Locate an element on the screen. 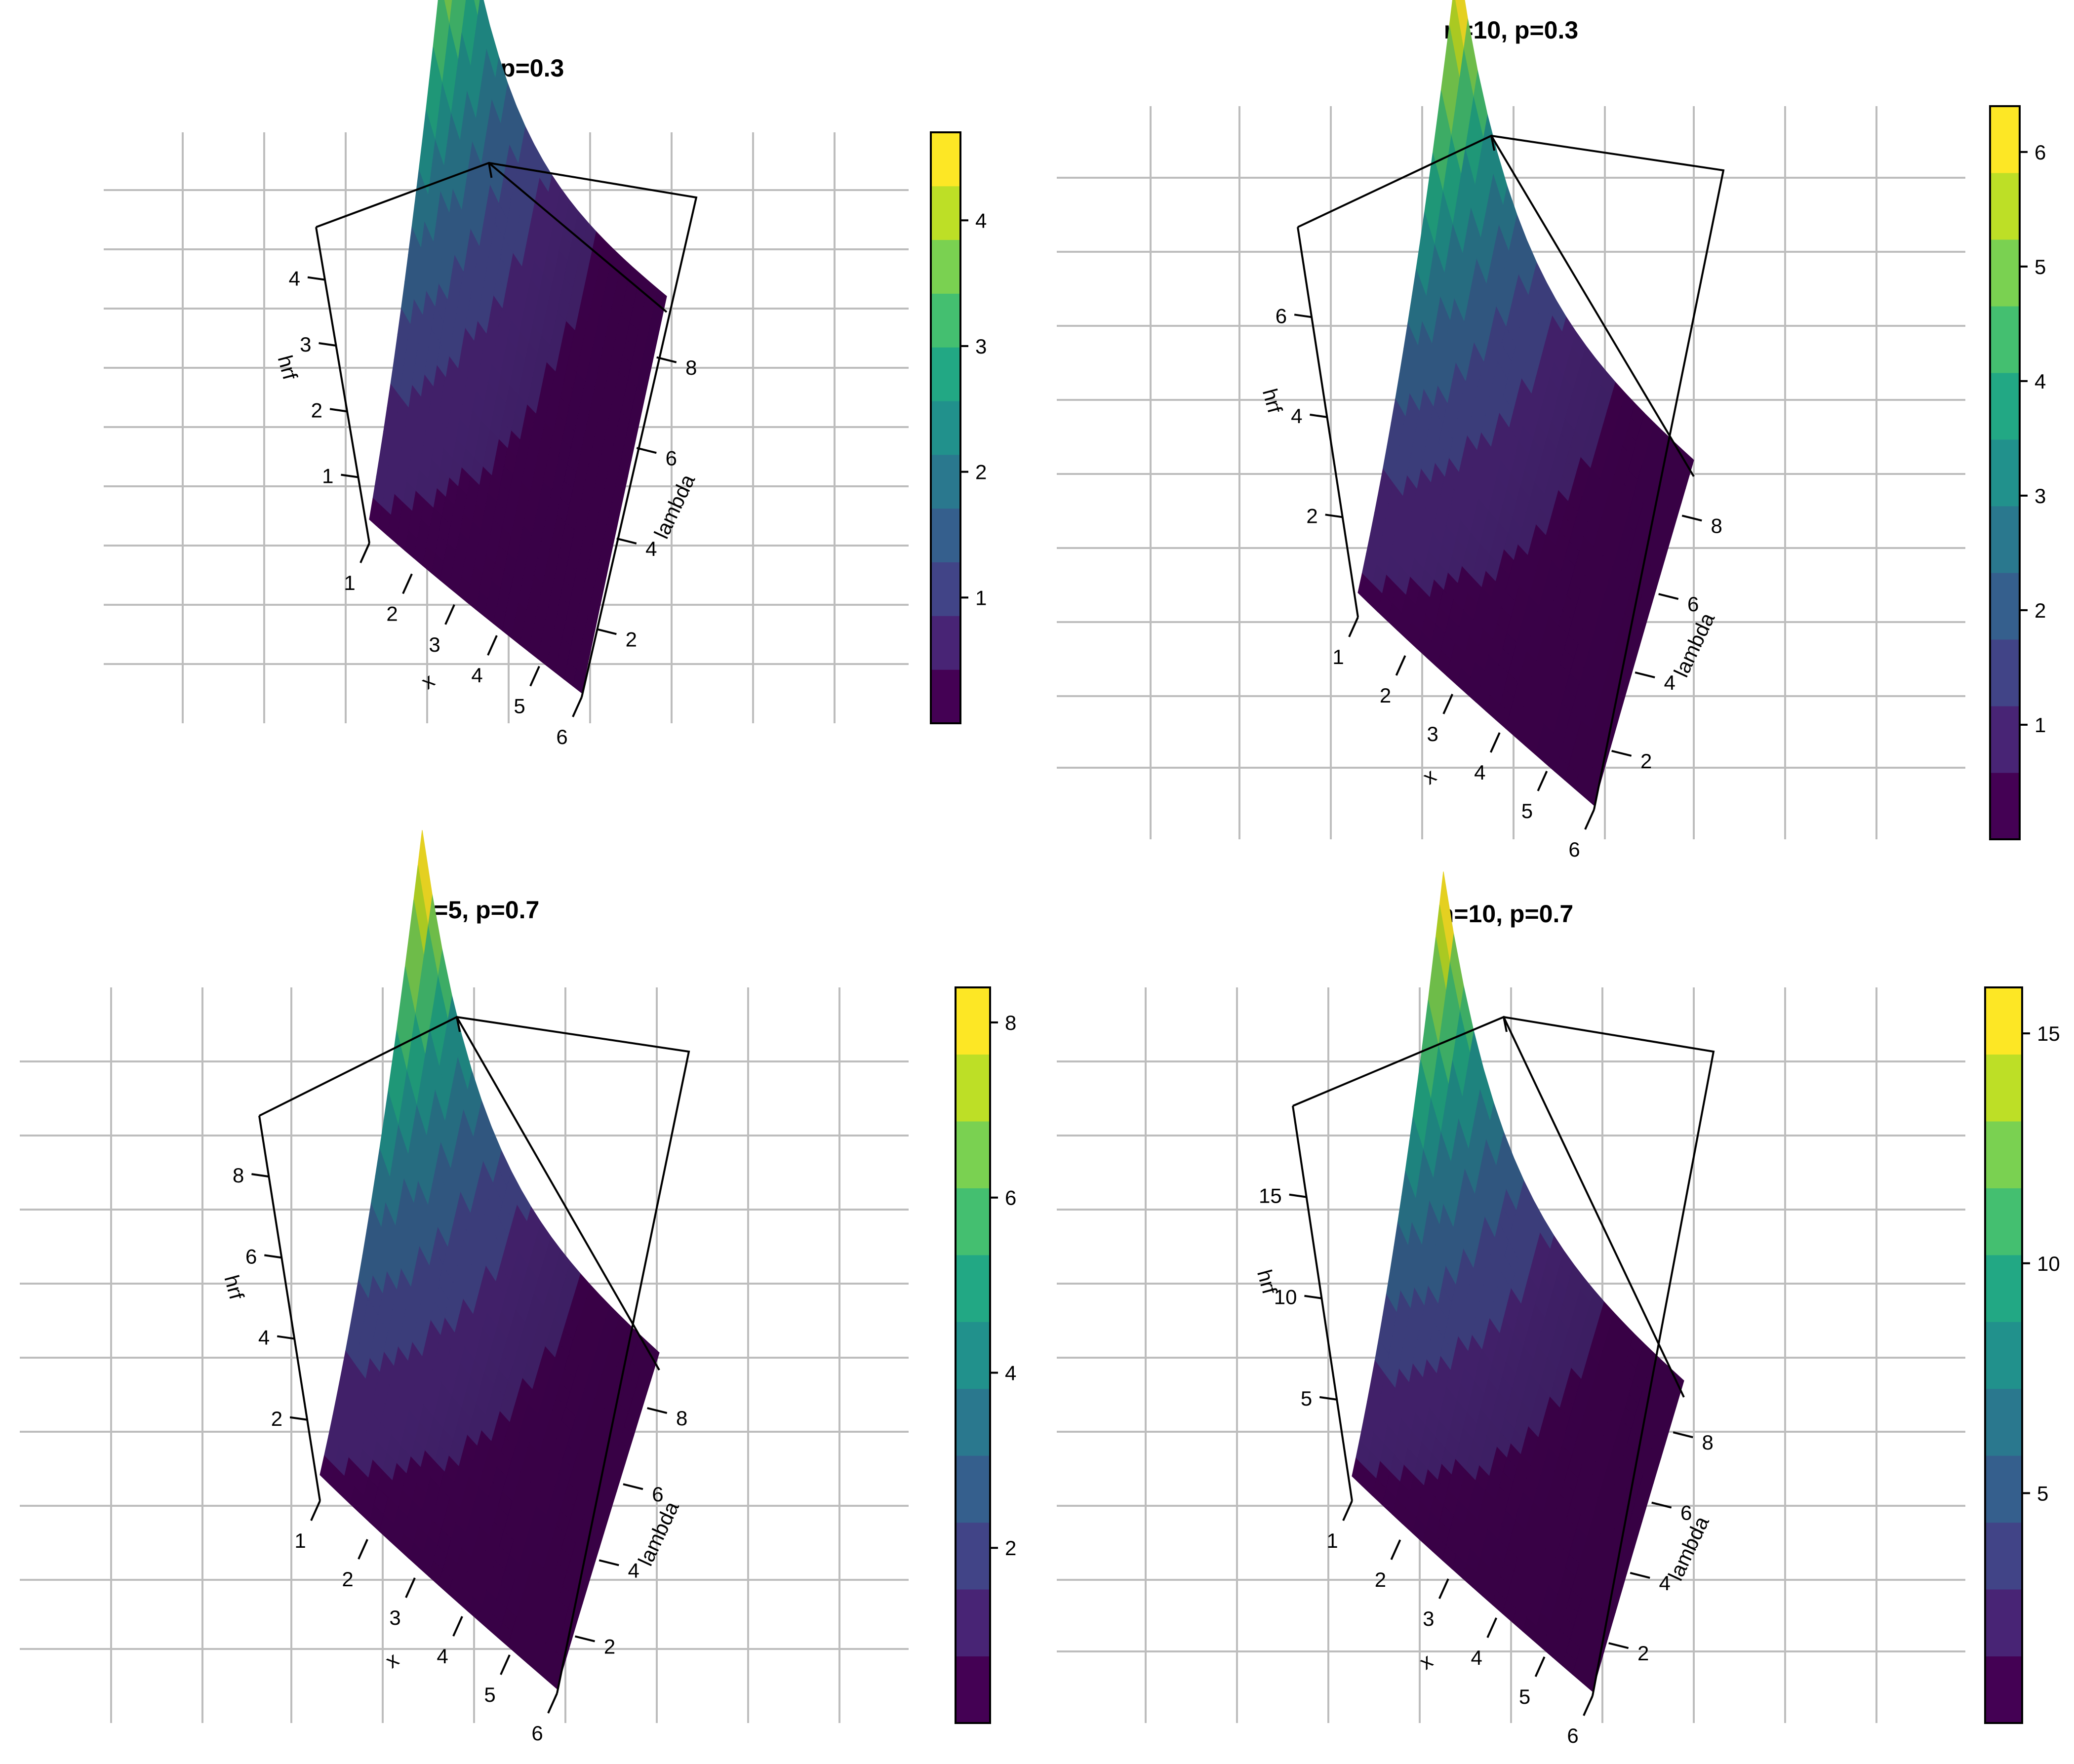 This screenshot has width=2074, height=1764. x-tick-label: 1 is located at coordinates (1332, 1541).